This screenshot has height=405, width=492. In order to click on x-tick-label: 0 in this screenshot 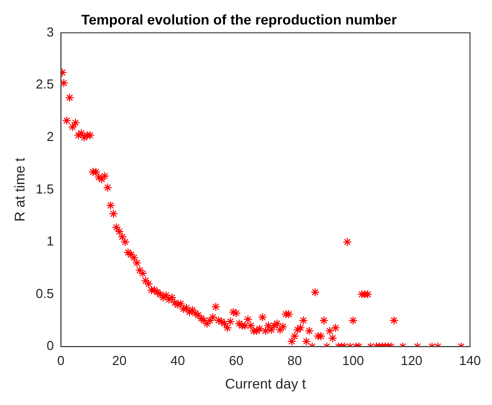, I will do `click(60, 360)`.